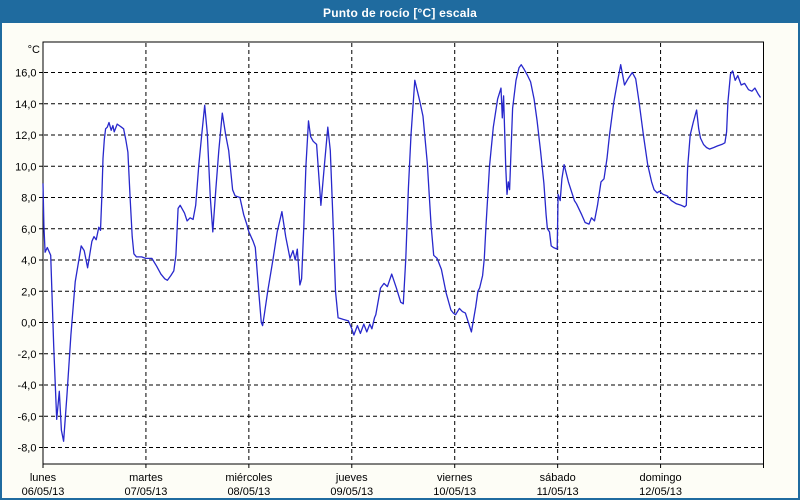 The width and height of the screenshot is (800, 500). What do you see at coordinates (351, 492) in the screenshot?
I see `x-date-label: 09/05/13` at bounding box center [351, 492].